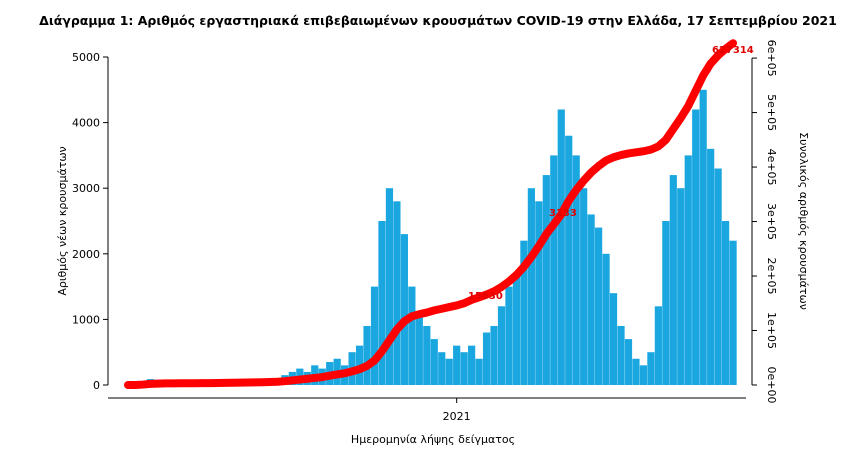 The width and height of the screenshot is (846, 458). What do you see at coordinates (96, 385) in the screenshot?
I see `y-tick-label: 0` at bounding box center [96, 385].